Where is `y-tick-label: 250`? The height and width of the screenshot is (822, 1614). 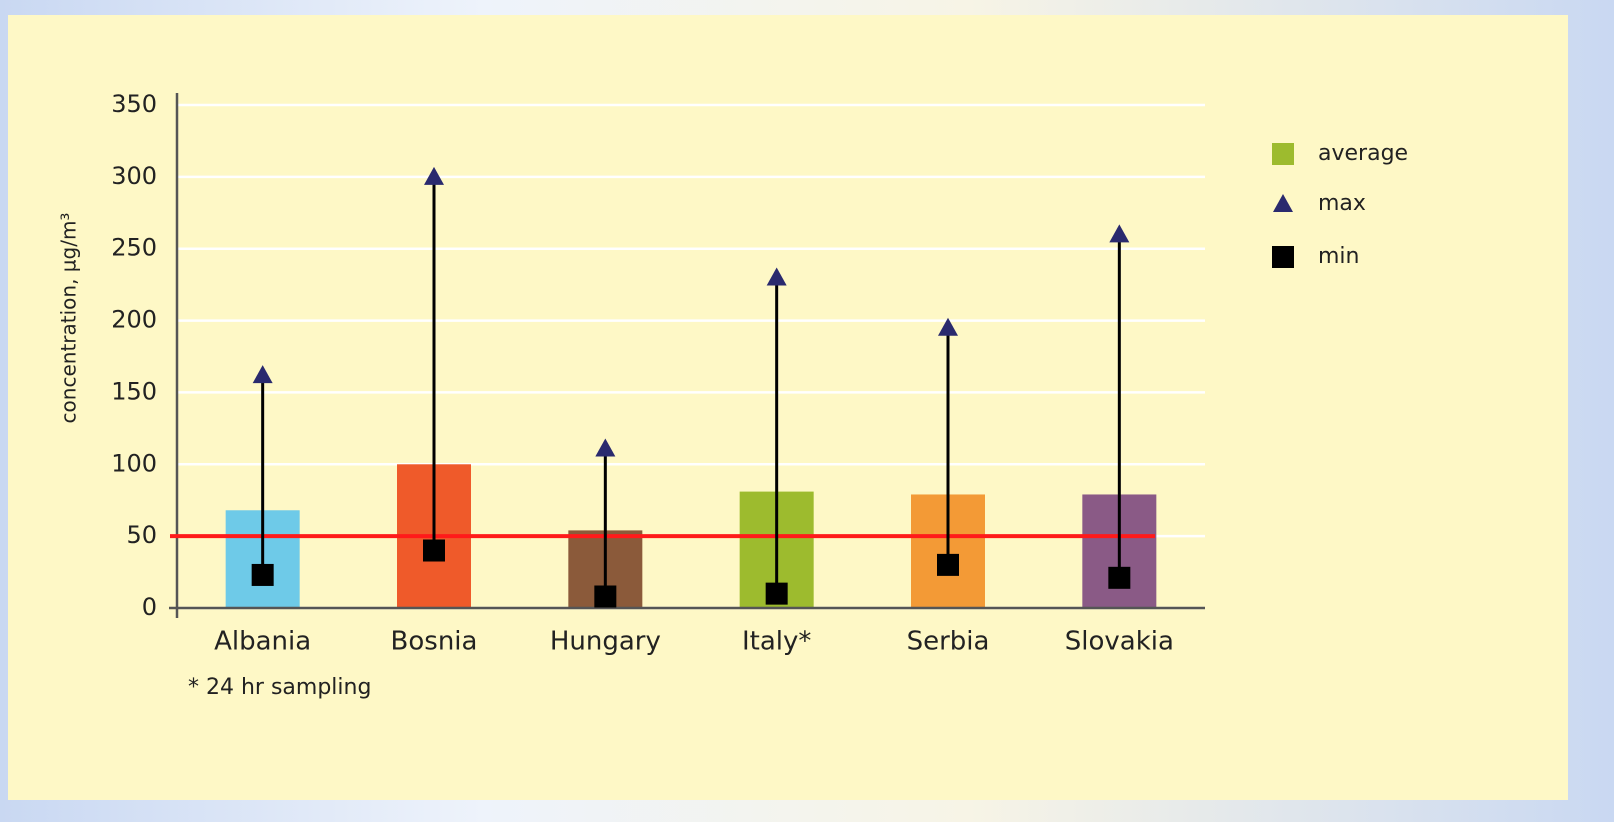 y-tick-label: 250 is located at coordinates (134, 248).